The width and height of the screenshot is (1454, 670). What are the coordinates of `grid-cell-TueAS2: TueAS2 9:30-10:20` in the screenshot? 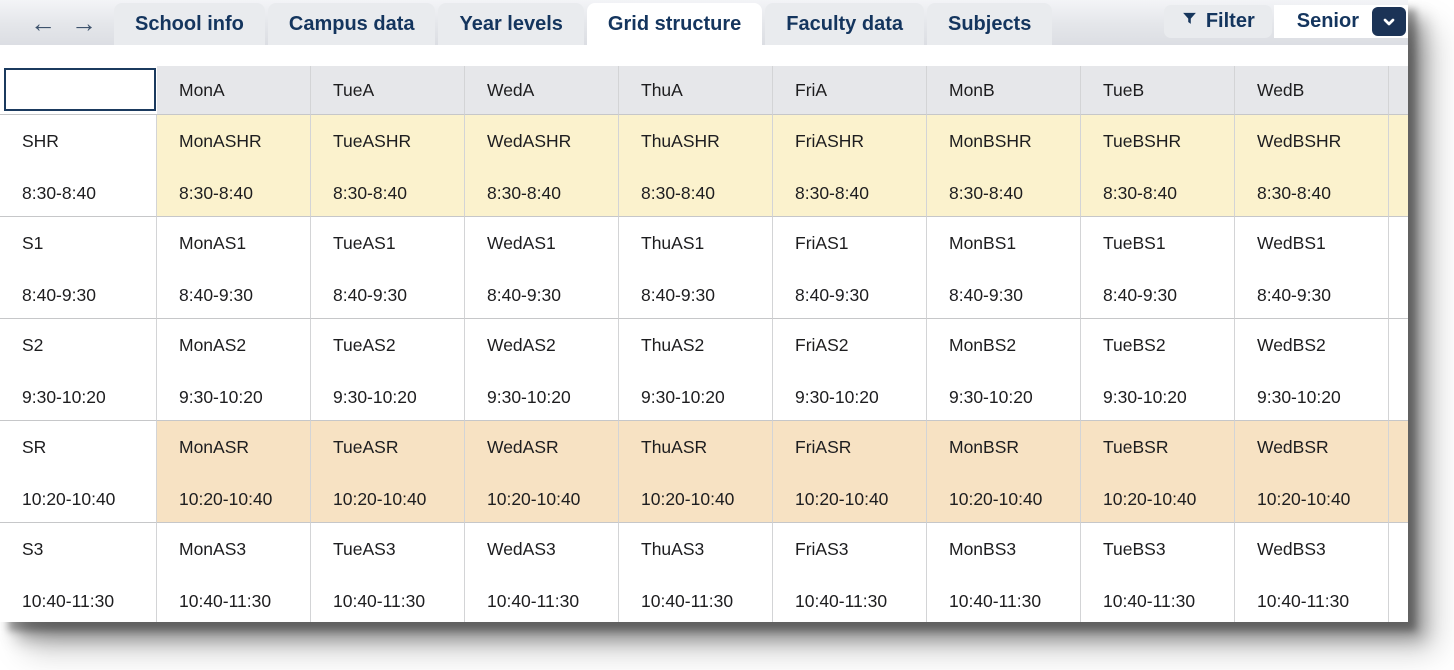 It's located at (388, 370).